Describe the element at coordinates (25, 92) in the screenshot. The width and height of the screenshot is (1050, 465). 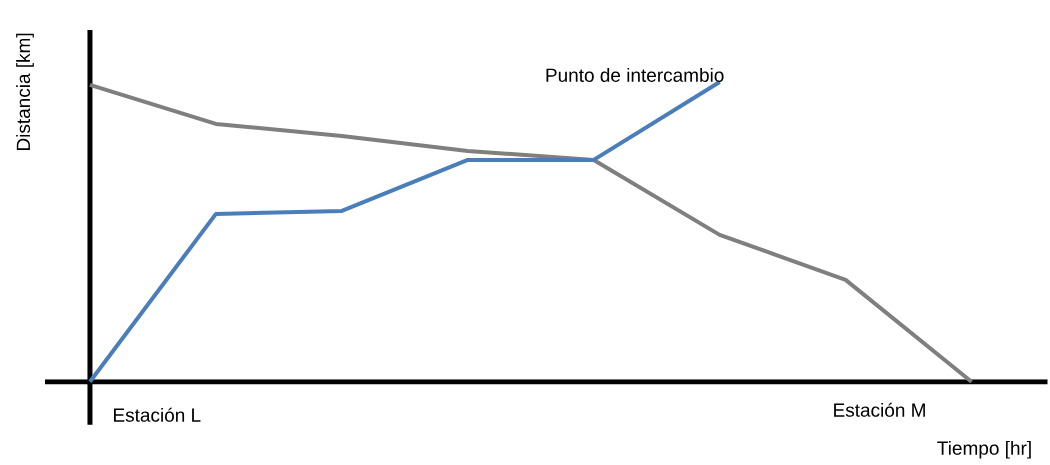
I see `y-axis-title: Distancia [km]` at that location.